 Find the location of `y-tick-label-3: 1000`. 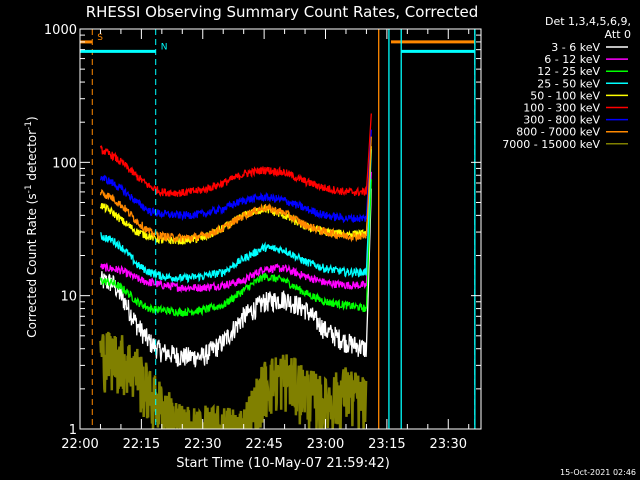

y-tick-label-3: 1000 is located at coordinates (60, 30).